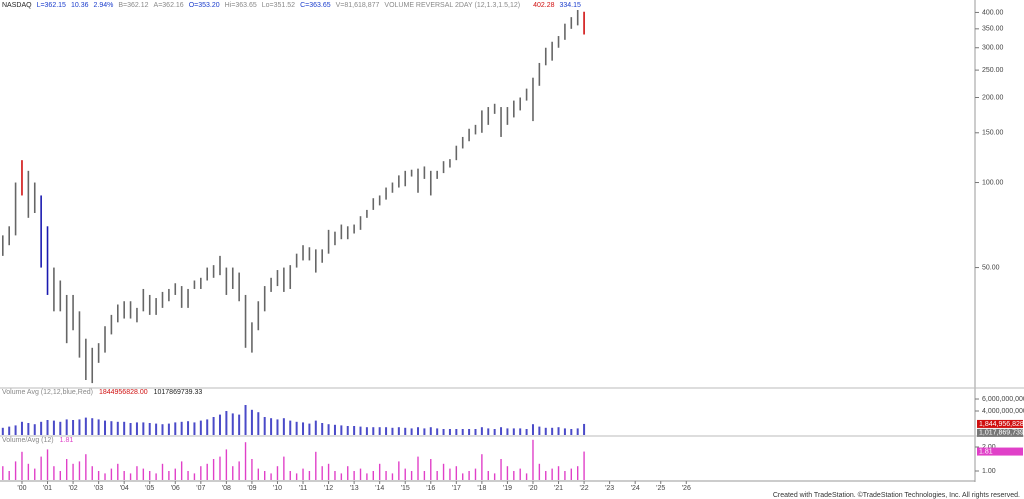 The height and width of the screenshot is (499, 1024). What do you see at coordinates (241, 5) in the screenshot?
I see `header-item: Hi=363.65` at bounding box center [241, 5].